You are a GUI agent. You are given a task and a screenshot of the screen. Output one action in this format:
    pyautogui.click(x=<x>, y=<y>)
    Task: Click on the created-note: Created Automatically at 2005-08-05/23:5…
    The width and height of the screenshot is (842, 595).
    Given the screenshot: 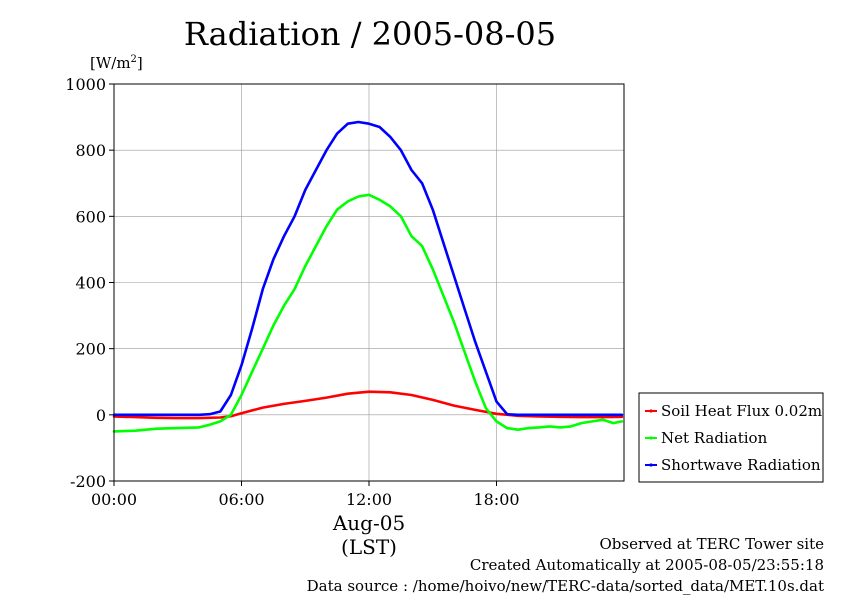 What is the action you would take?
    pyautogui.click(x=647, y=565)
    